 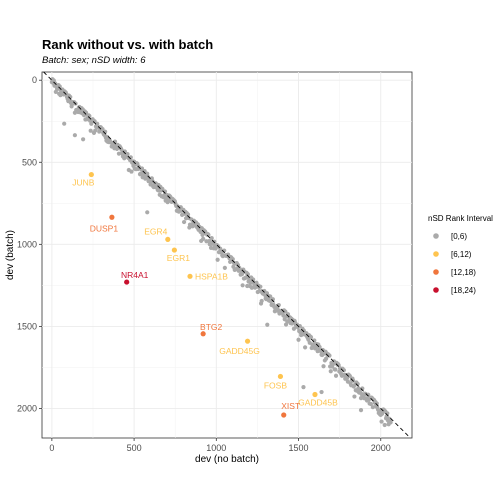 What do you see at coordinates (227, 459) in the screenshot?
I see `x-axis-title: dev (no batch)` at bounding box center [227, 459].